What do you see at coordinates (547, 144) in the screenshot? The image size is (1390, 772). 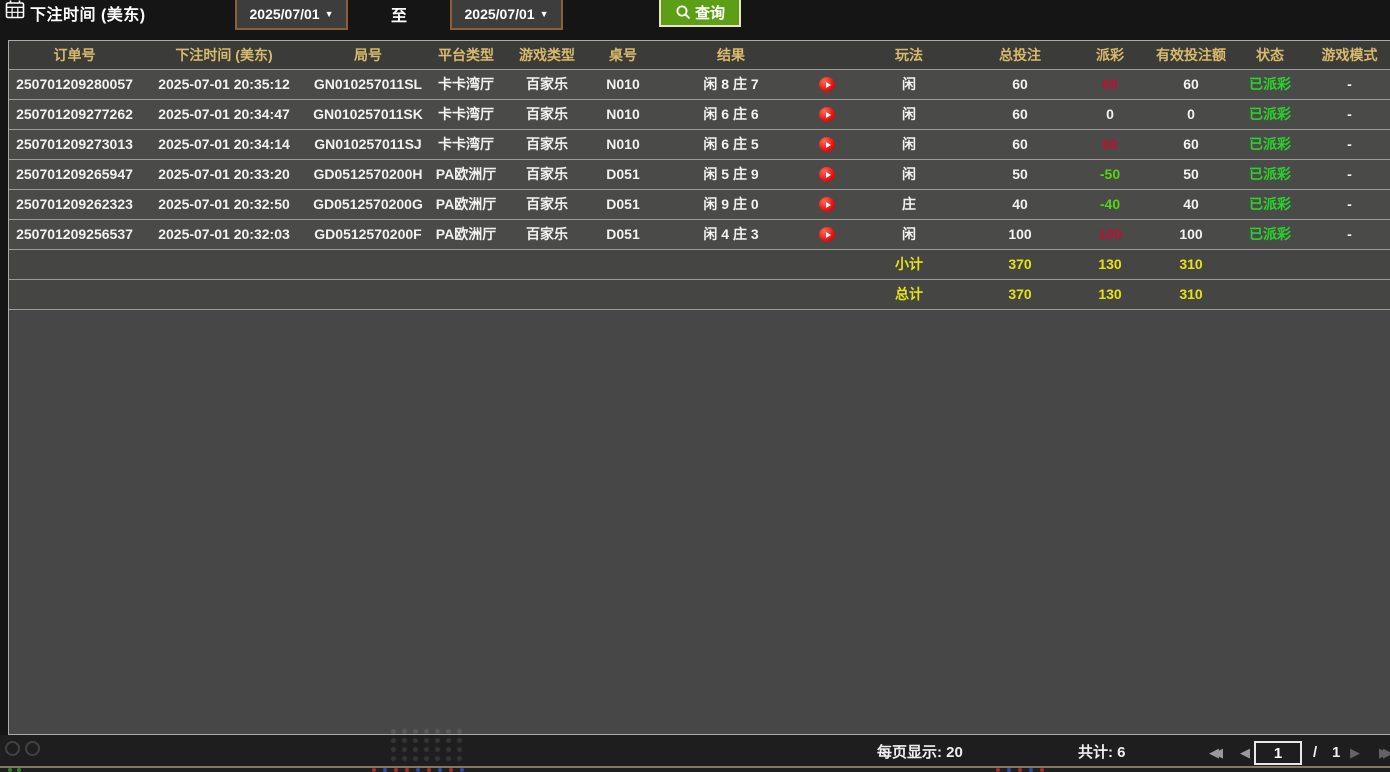 I see `game-type-cell: 百家乐` at bounding box center [547, 144].